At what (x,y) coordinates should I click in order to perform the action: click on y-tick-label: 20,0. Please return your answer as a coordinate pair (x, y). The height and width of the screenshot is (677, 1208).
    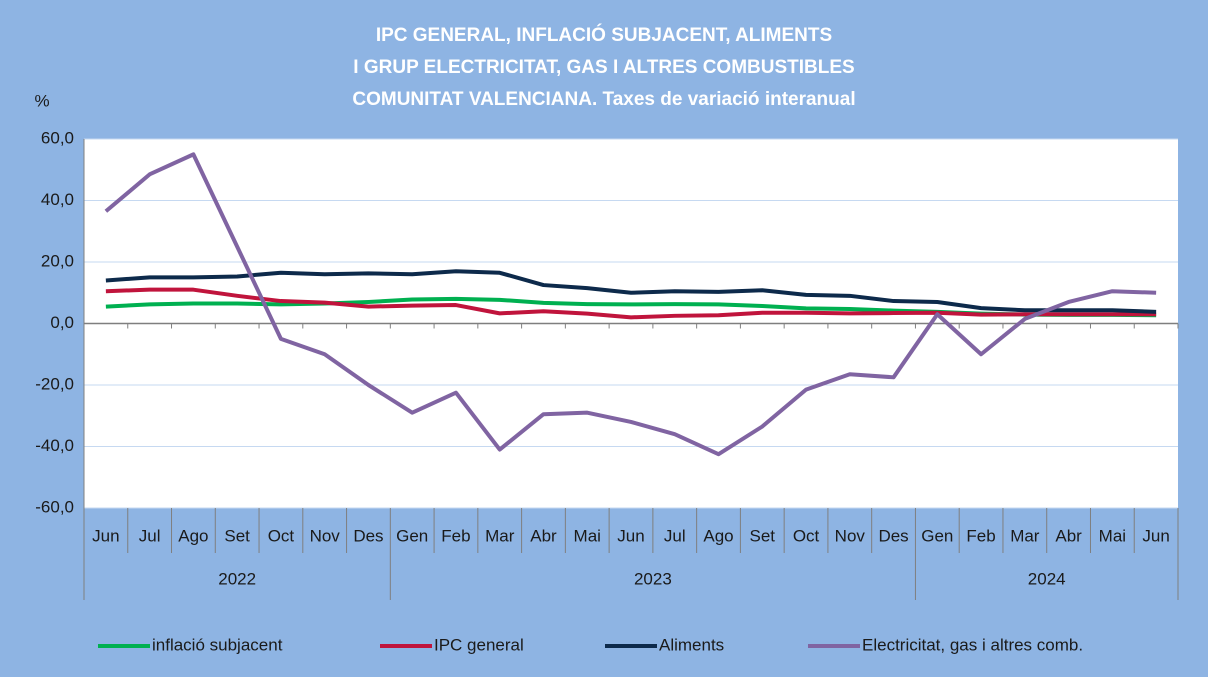
    Looking at the image, I should click on (57, 260).